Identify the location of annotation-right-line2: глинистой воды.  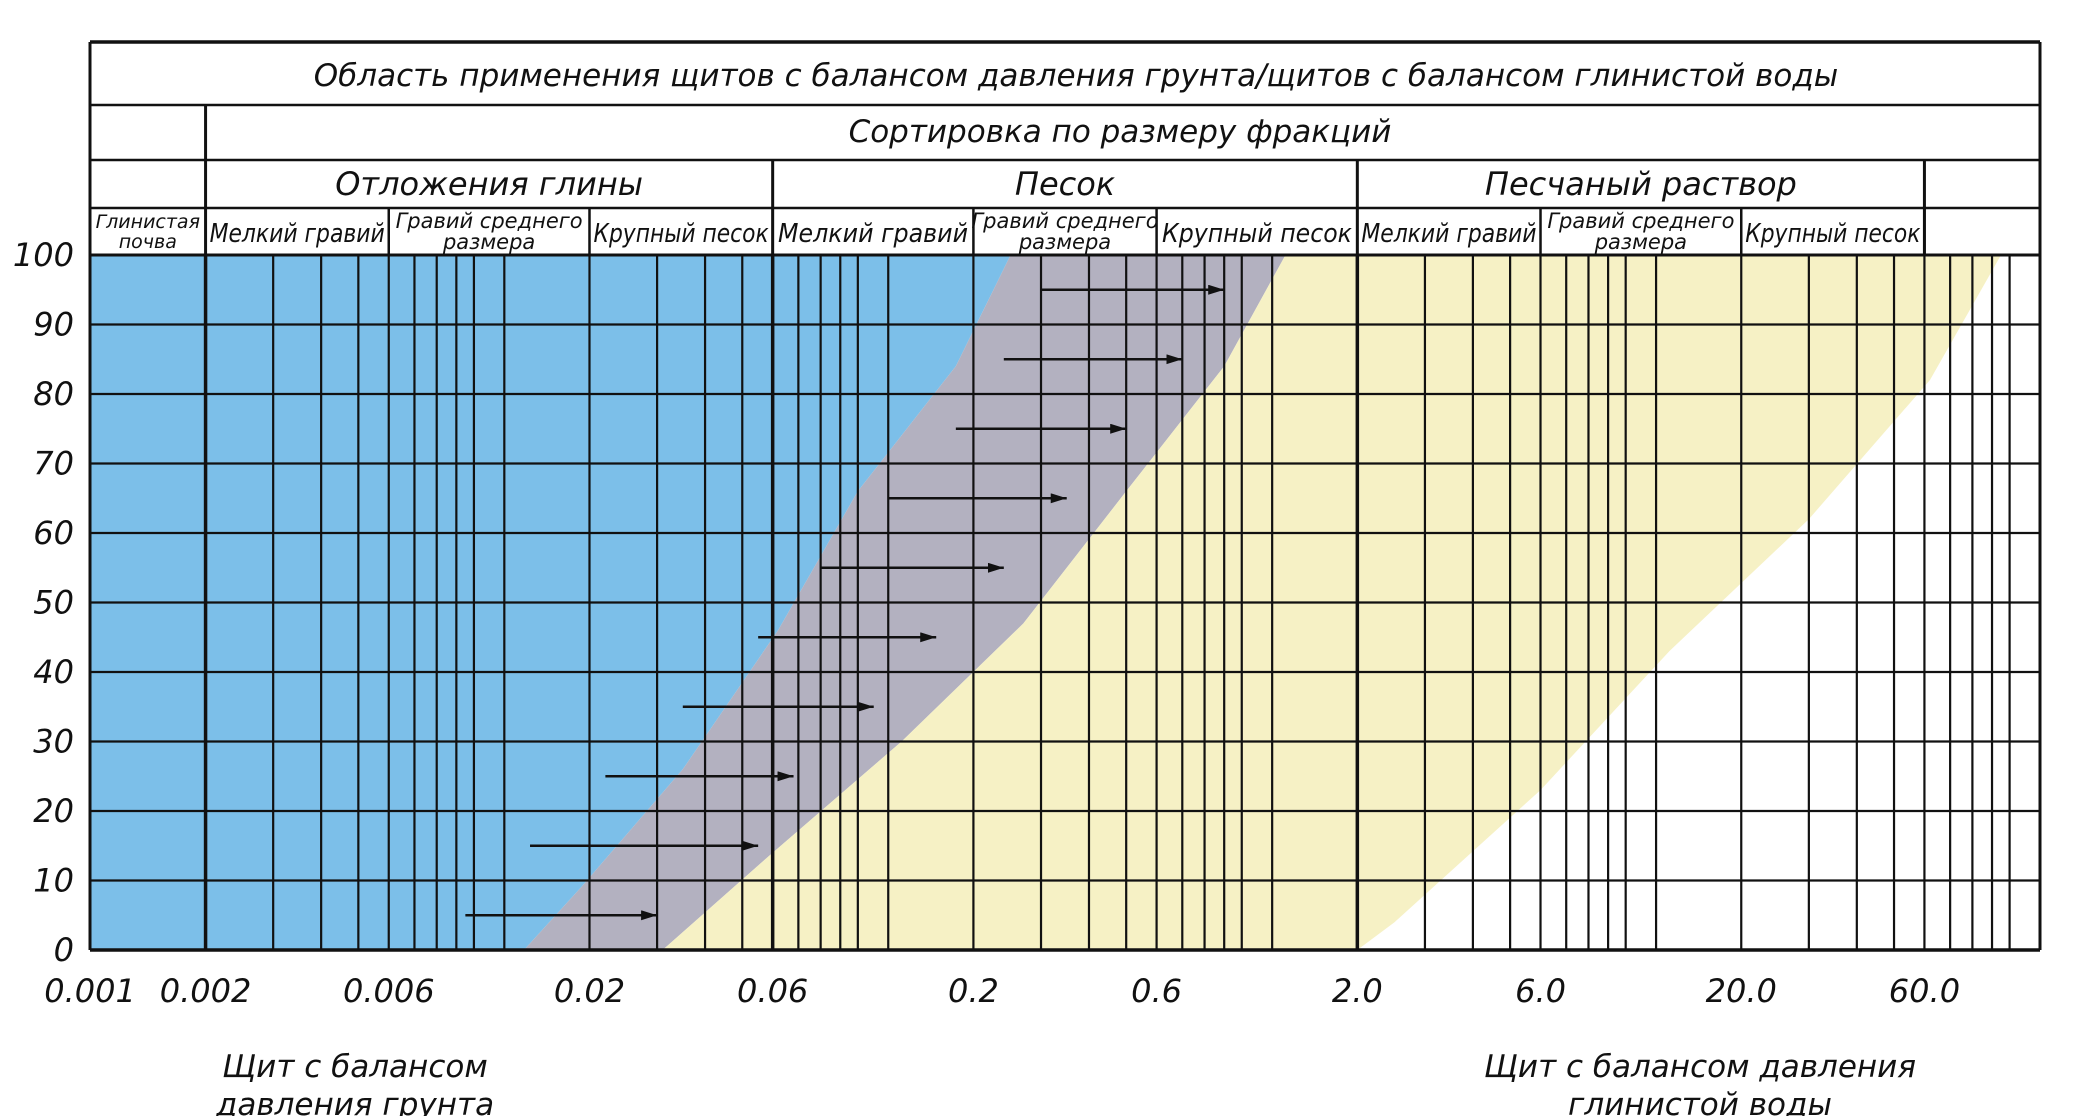
(1700, 1101).